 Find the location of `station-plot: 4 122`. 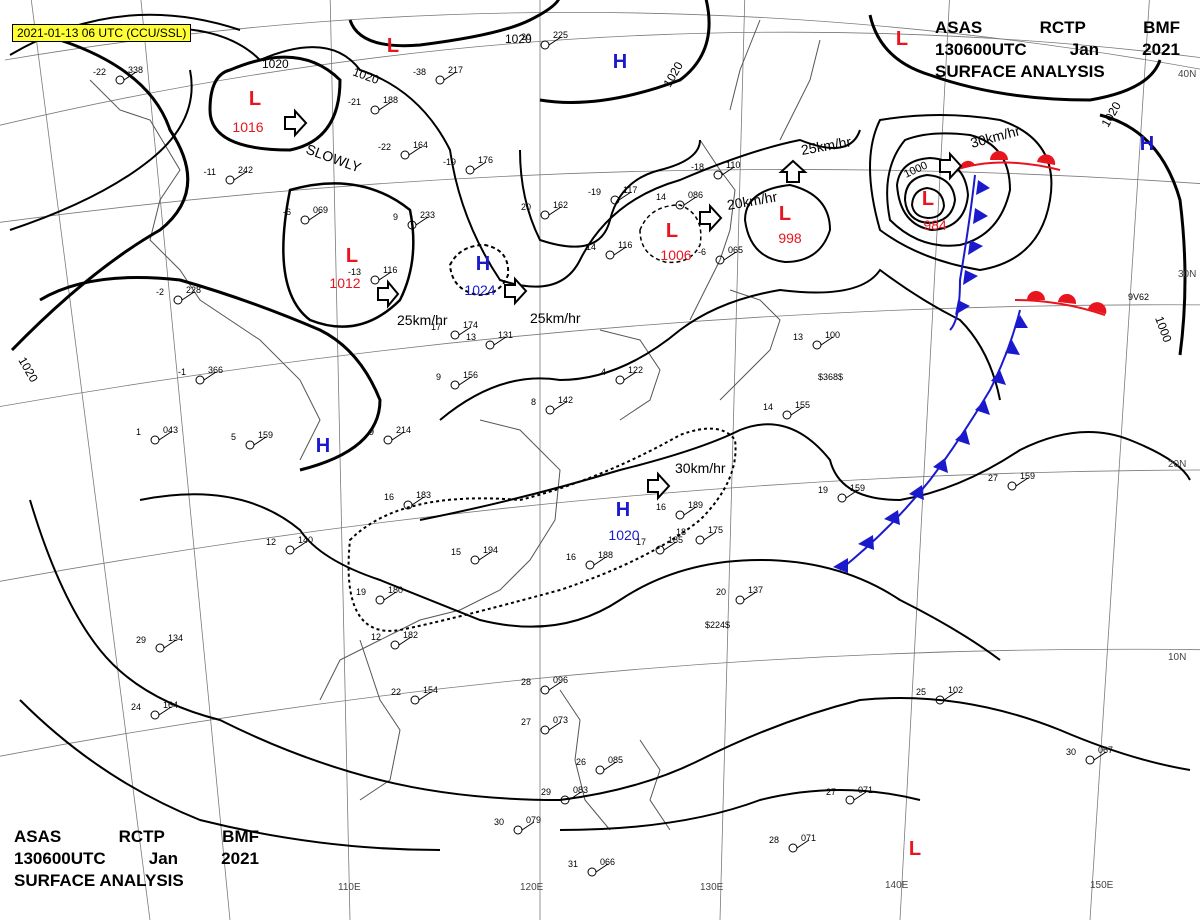

station-plot: 4 122 is located at coordinates (622, 375).